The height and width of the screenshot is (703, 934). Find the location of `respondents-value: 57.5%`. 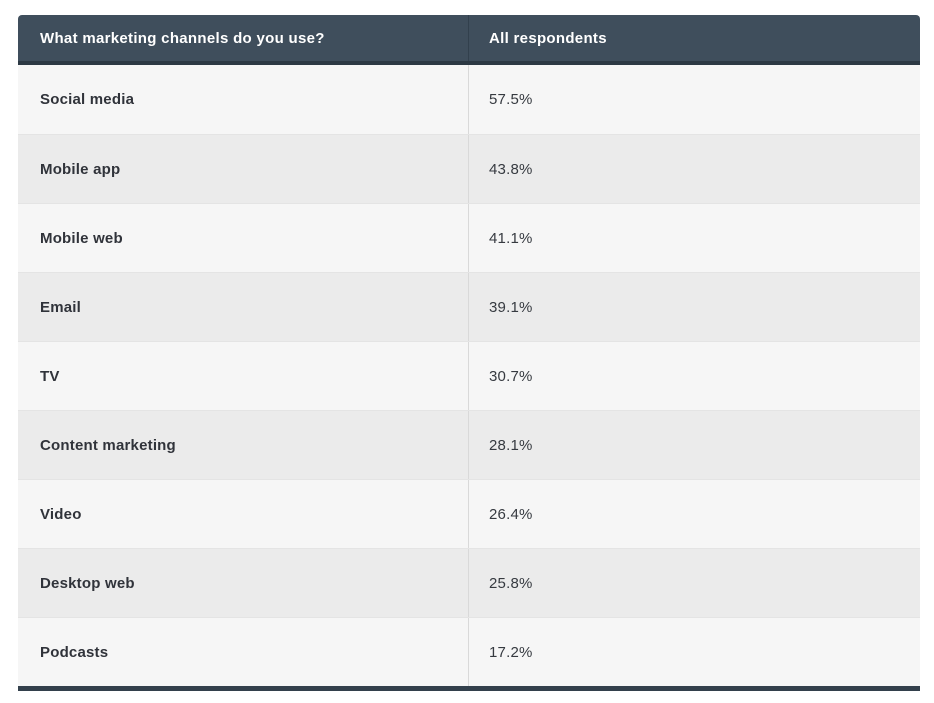

respondents-value: 57.5% is located at coordinates (694, 99).